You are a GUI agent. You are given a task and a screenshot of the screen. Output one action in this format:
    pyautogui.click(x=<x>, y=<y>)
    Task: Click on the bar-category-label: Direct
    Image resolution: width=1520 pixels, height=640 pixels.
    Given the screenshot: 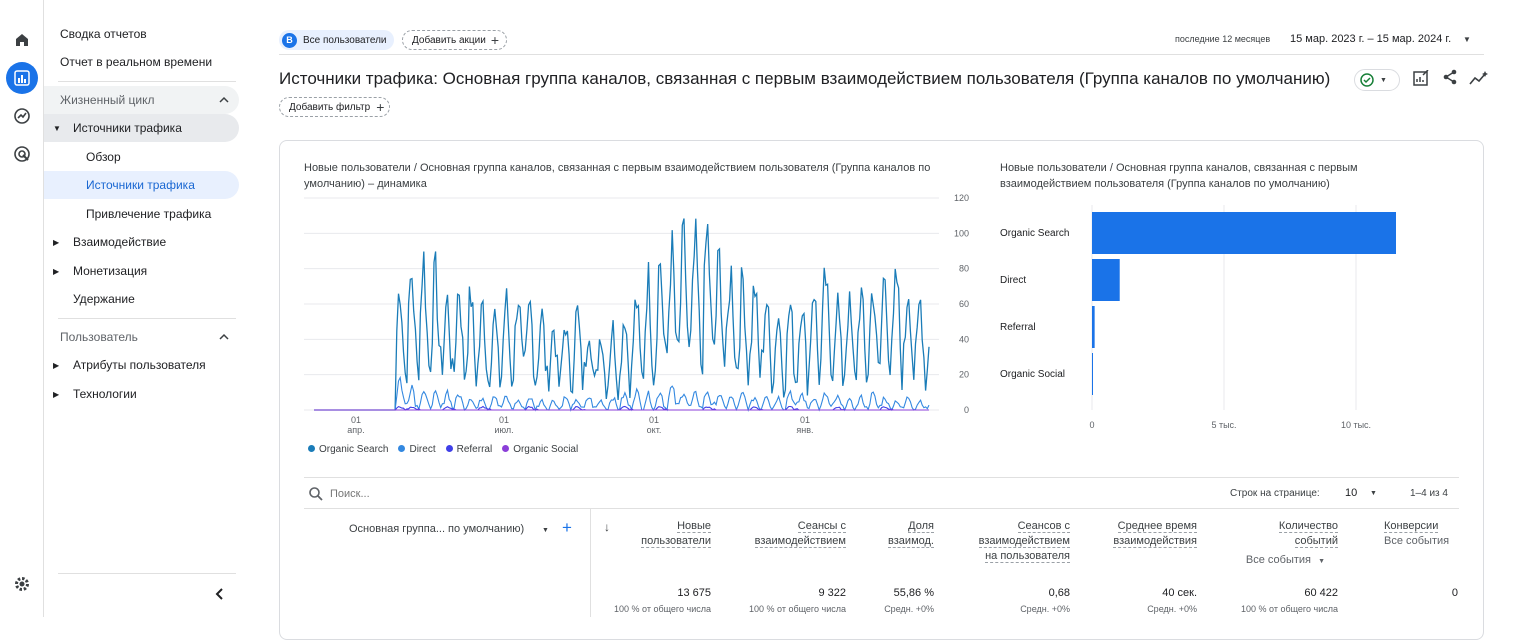 What is the action you would take?
    pyautogui.click(x=1013, y=280)
    